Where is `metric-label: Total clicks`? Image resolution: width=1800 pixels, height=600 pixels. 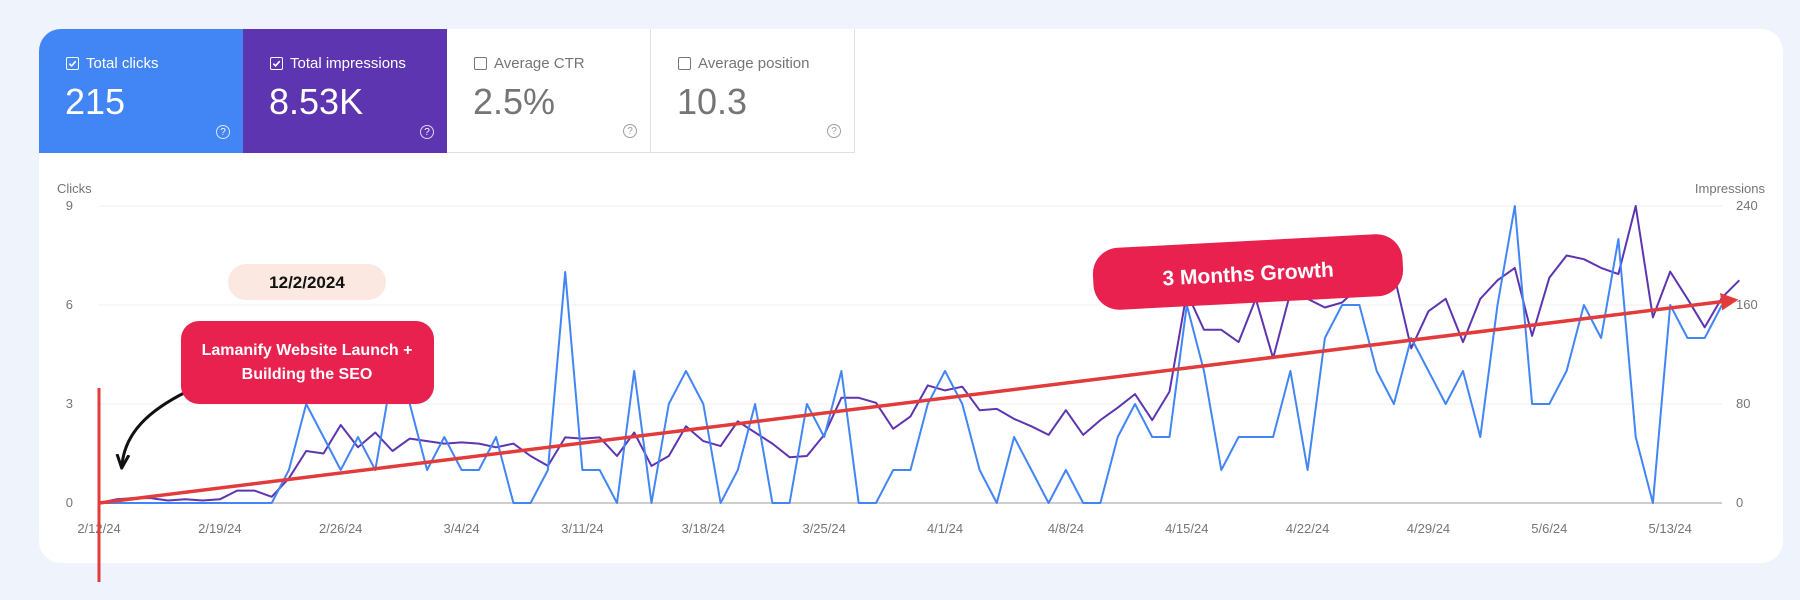
metric-label: Total clicks is located at coordinates (122, 63).